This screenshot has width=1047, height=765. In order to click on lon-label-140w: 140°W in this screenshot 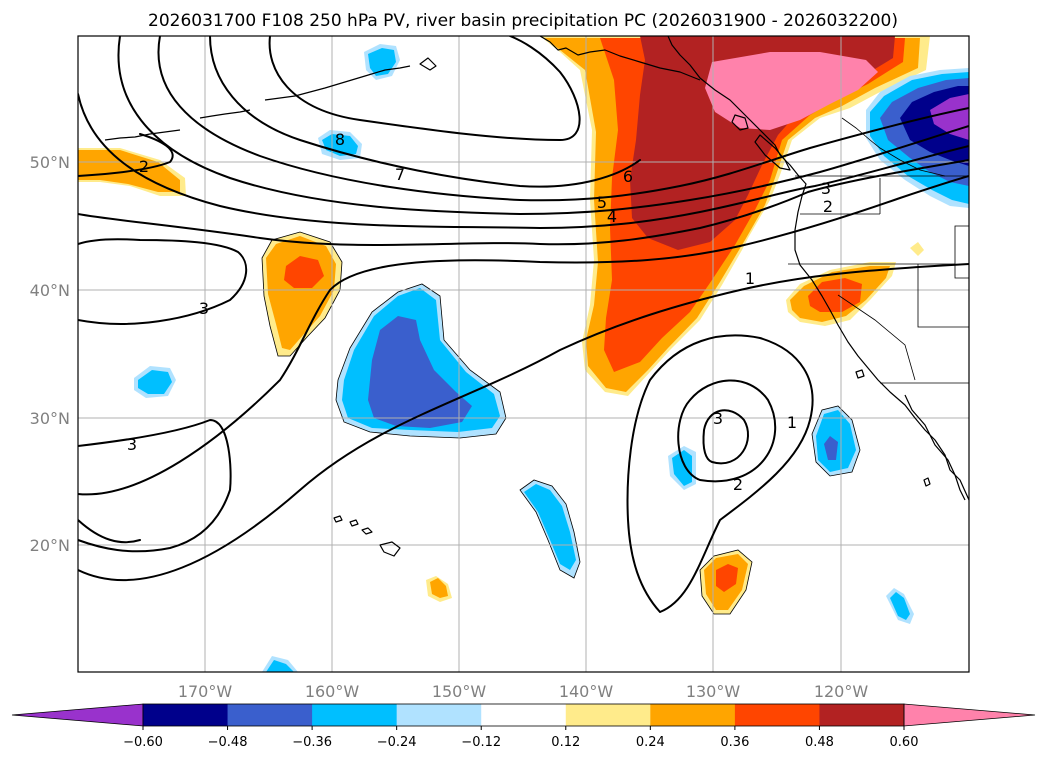, I will do `click(586, 691)`.